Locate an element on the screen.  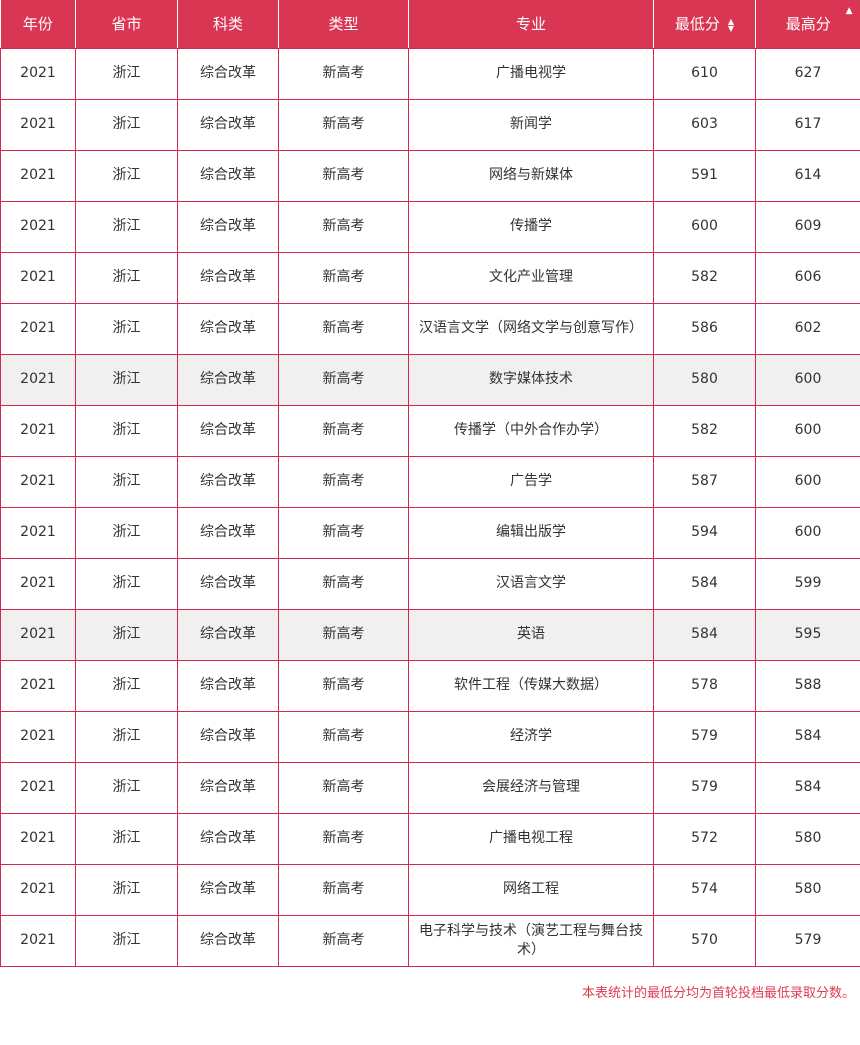
cell-major: 传播学（中外合作办学） is located at coordinates (531, 430).